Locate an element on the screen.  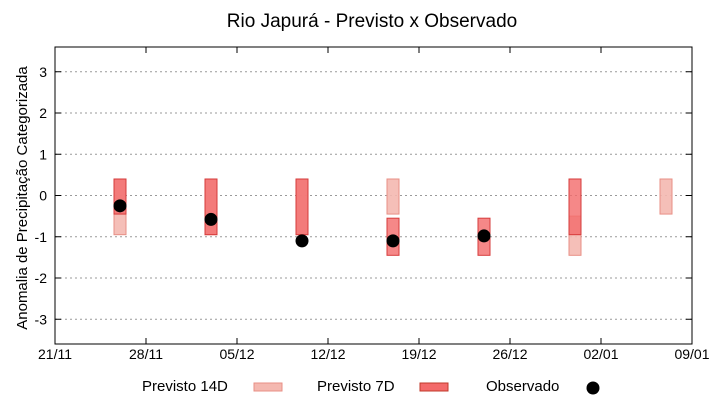
legend: Previsto 14D Previsto 7D Observado is located at coordinates (371, 386).